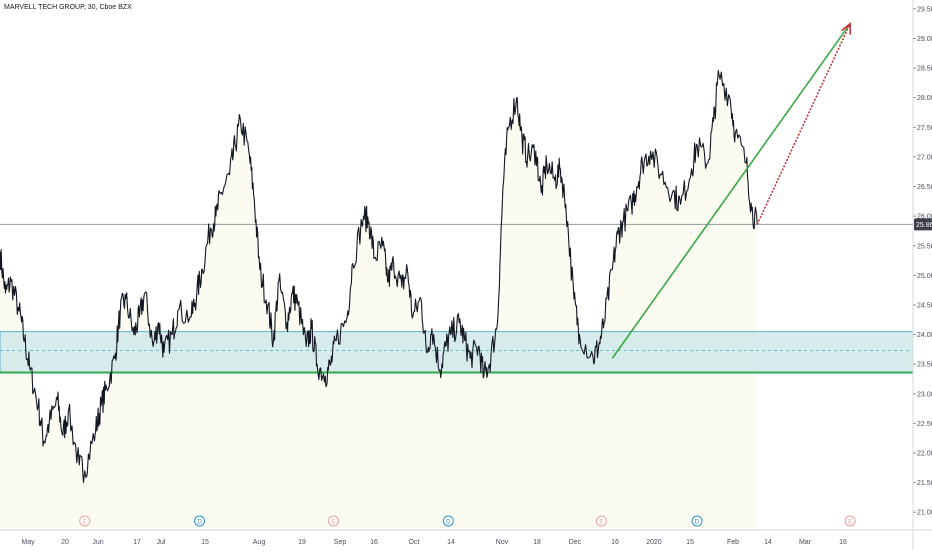 This screenshot has width=932, height=555. What do you see at coordinates (805, 542) in the screenshot?
I see `time-axis-label: Mar` at bounding box center [805, 542].